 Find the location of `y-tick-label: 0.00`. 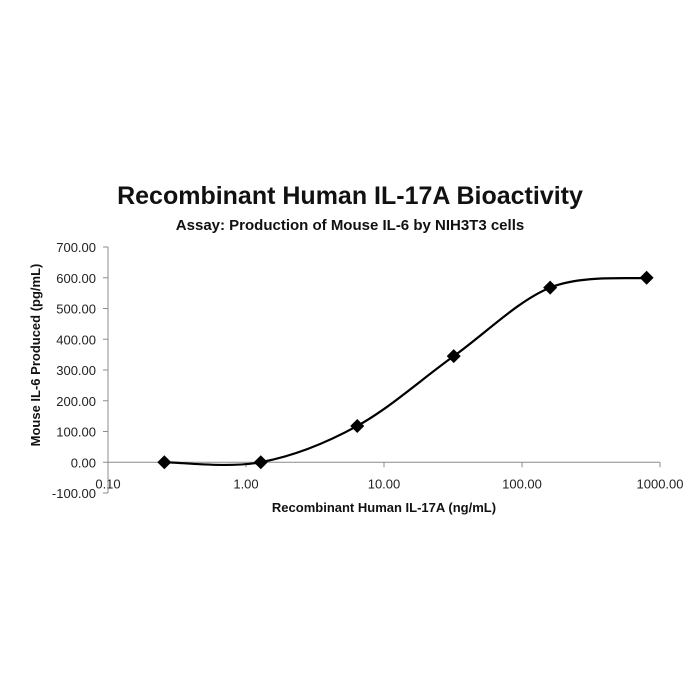

y-tick-label: 0.00 is located at coordinates (83, 462).